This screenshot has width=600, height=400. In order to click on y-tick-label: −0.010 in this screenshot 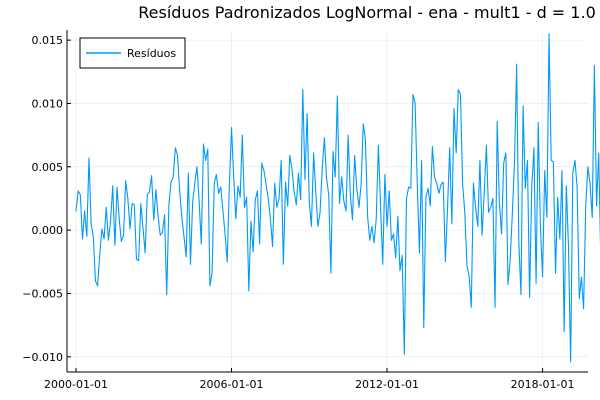, I will do `click(42, 357)`.